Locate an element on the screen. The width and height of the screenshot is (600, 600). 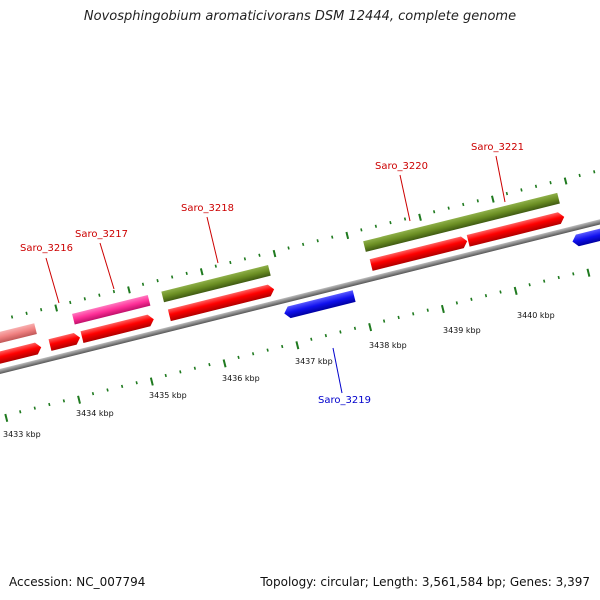
axis-tick-label: 3433 kbp is located at coordinates (22, 434).